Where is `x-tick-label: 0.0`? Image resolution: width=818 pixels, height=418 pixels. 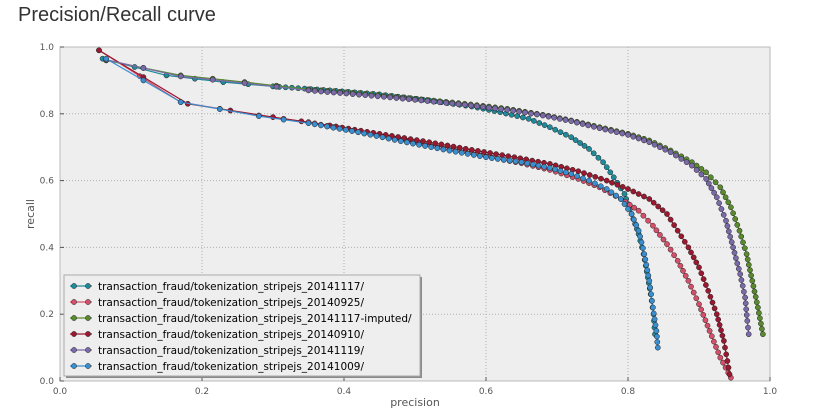 x-tick-label: 0.0 is located at coordinates (60, 392).